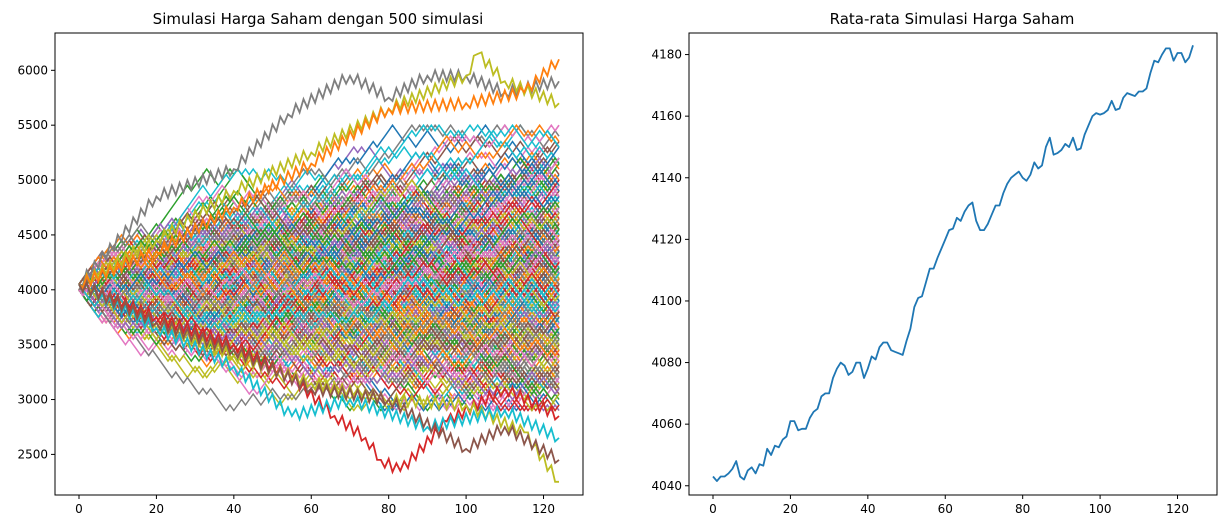 The image size is (1227, 532). What do you see at coordinates (32, 345) in the screenshot?
I see `y-tick-label: 3500` at bounding box center [32, 345].